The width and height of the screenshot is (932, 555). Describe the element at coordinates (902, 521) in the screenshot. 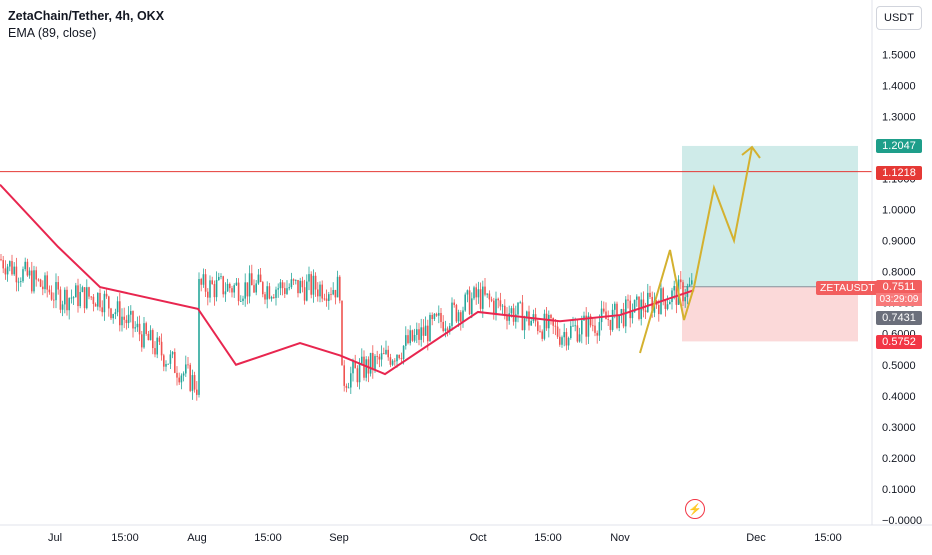

I see `price-tick-label: −0.0000` at that location.